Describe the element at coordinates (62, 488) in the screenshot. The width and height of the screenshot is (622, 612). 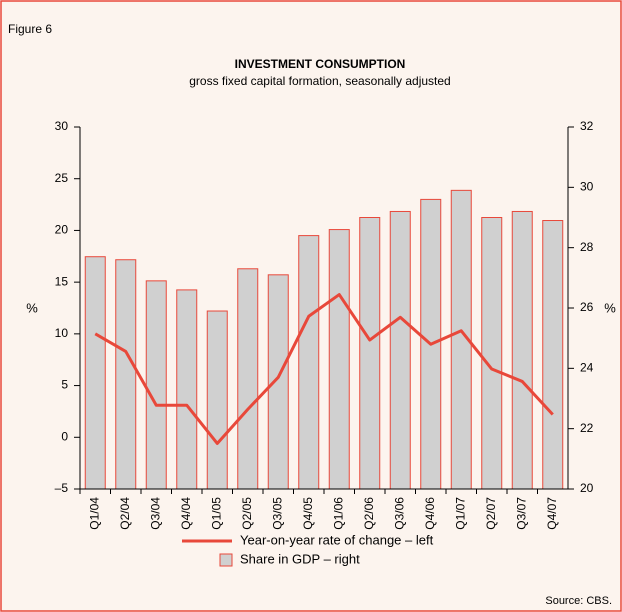
I see `y-tick-label: –5` at that location.